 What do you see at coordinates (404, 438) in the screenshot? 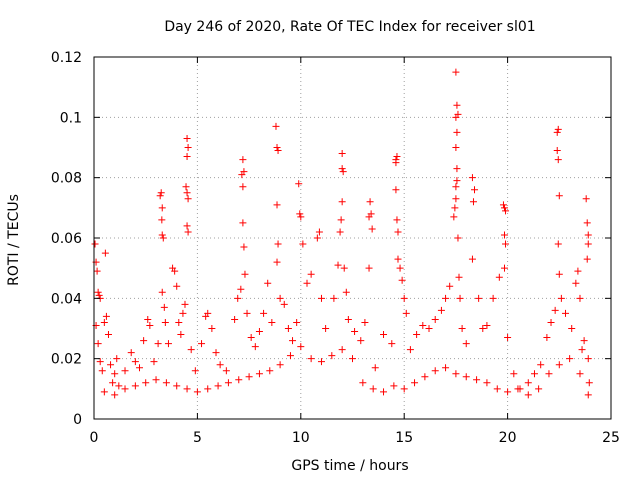
I see `x-tick-label: 15` at bounding box center [404, 438].